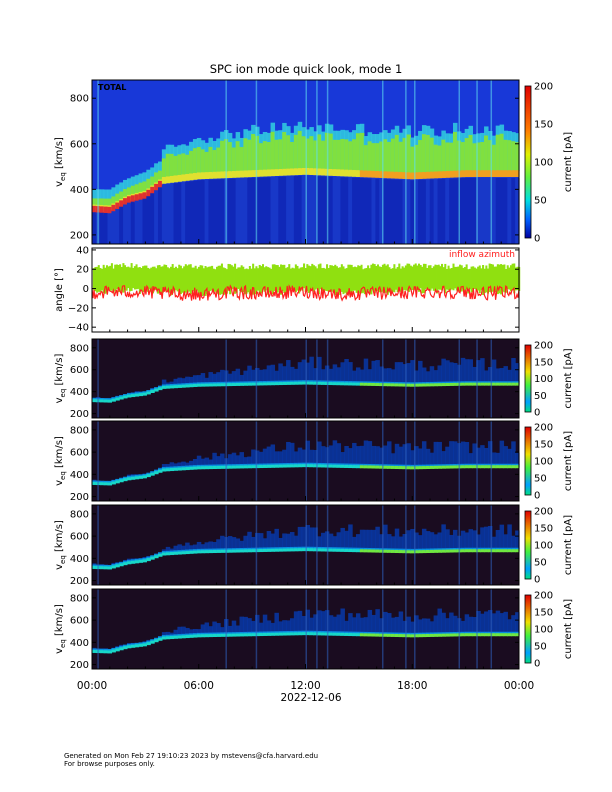 The width and height of the screenshot is (612, 792). I want to click on colorbar, so click(528, 545).